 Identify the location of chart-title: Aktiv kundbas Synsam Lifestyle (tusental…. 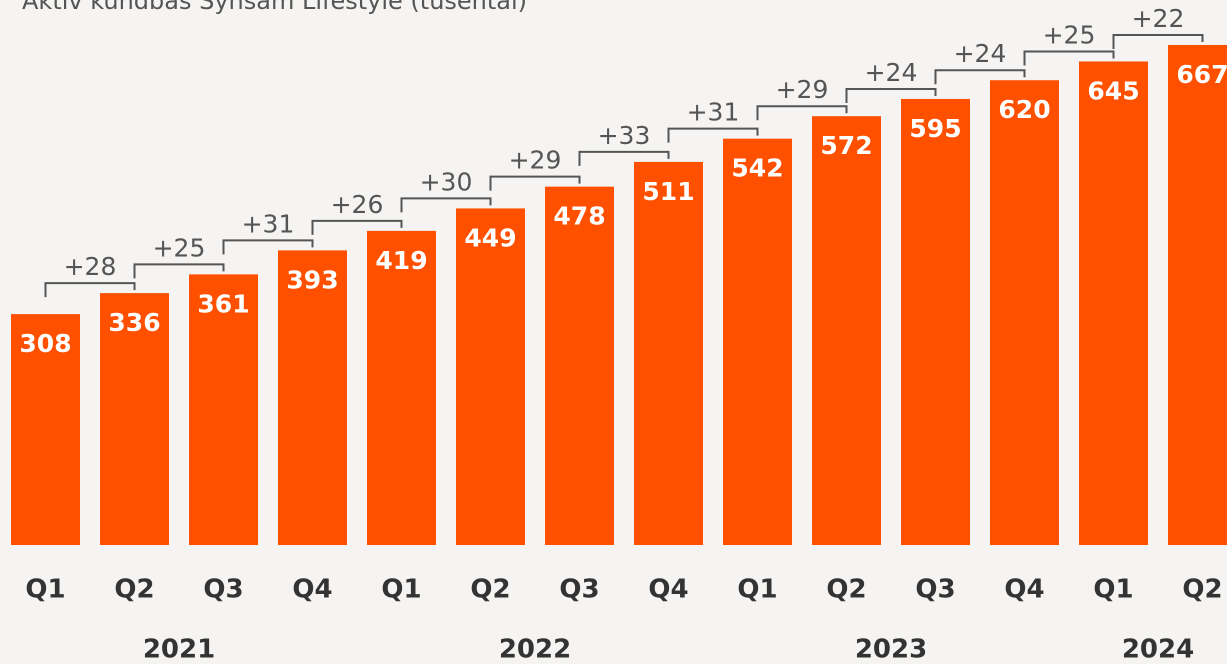
(274, 7).